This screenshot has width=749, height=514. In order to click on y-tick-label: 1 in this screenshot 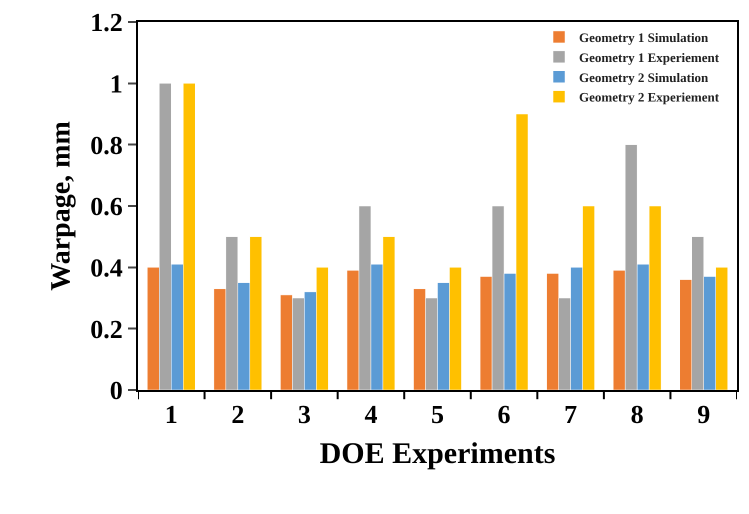, I will do `click(116, 83)`.